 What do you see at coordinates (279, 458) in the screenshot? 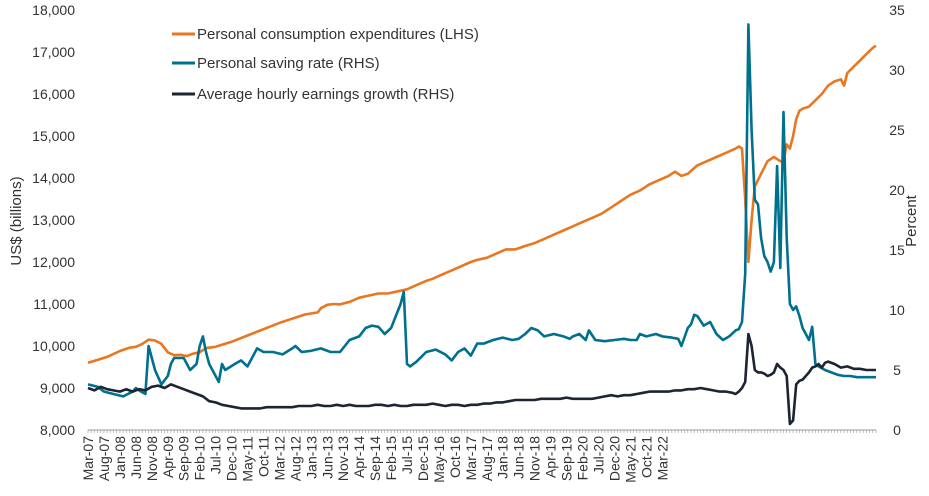
I see `x-tick-label: Mar-12` at bounding box center [279, 458].